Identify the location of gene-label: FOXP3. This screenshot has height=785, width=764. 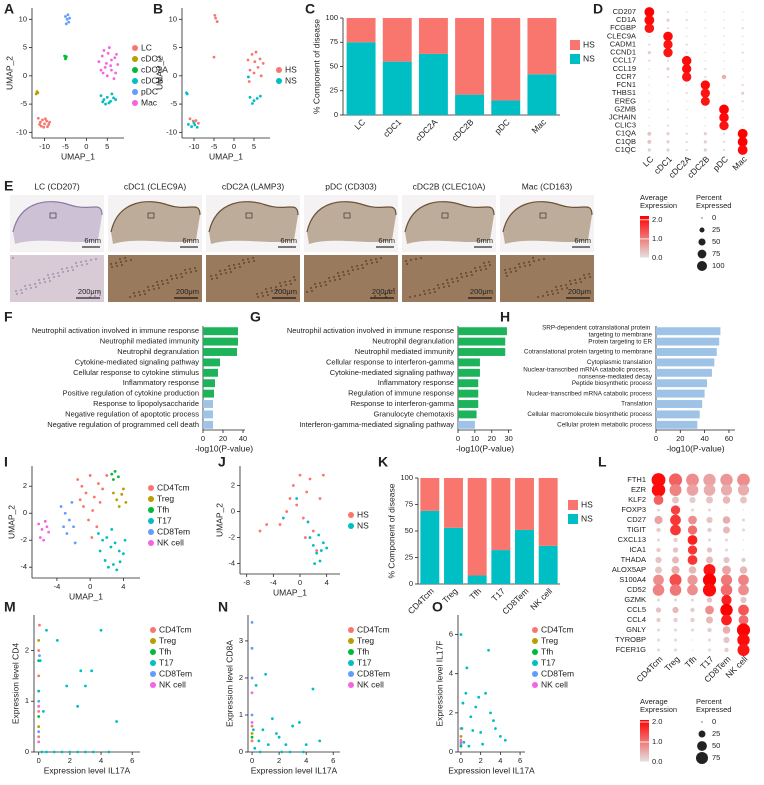
(633, 509).